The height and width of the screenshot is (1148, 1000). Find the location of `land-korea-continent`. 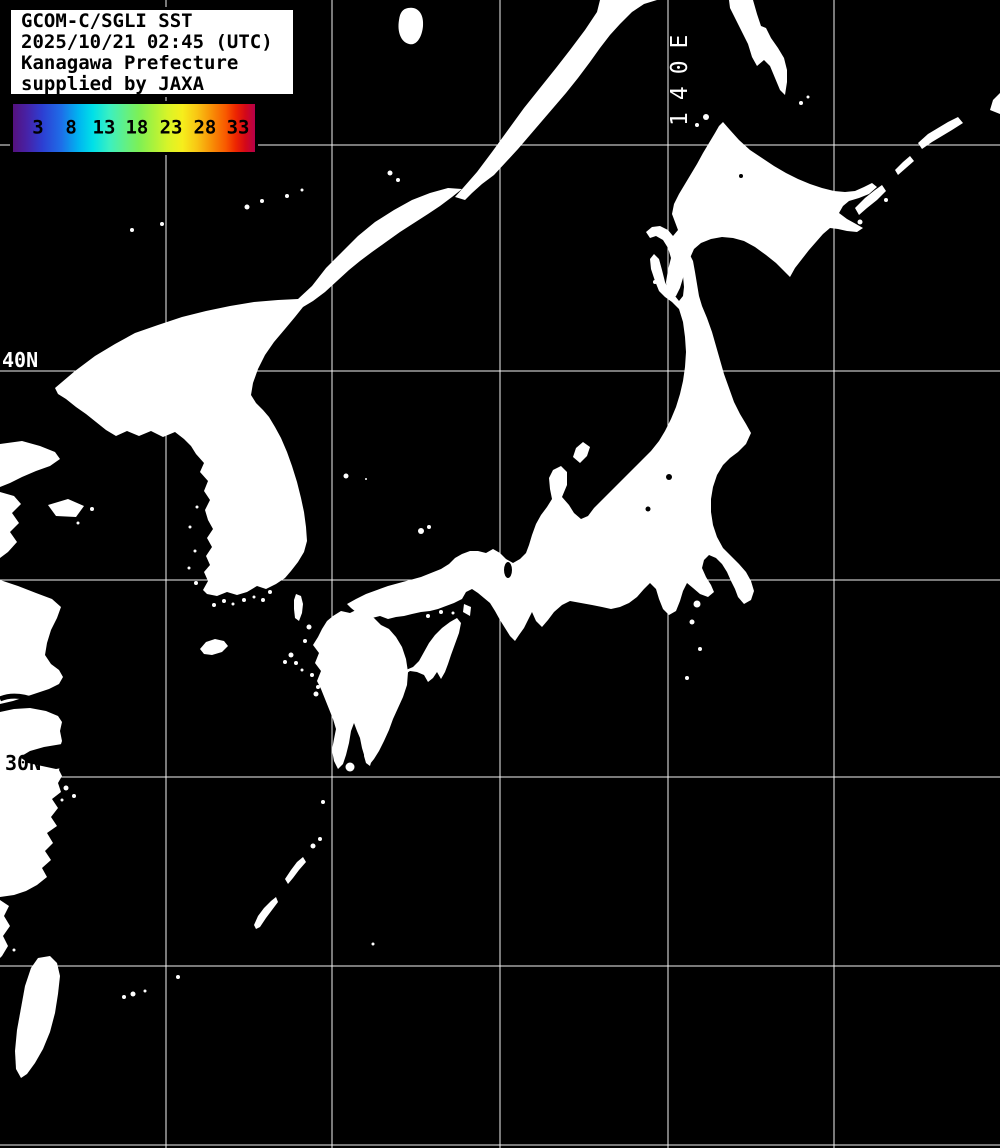

land-korea-continent is located at coordinates (258, 392).